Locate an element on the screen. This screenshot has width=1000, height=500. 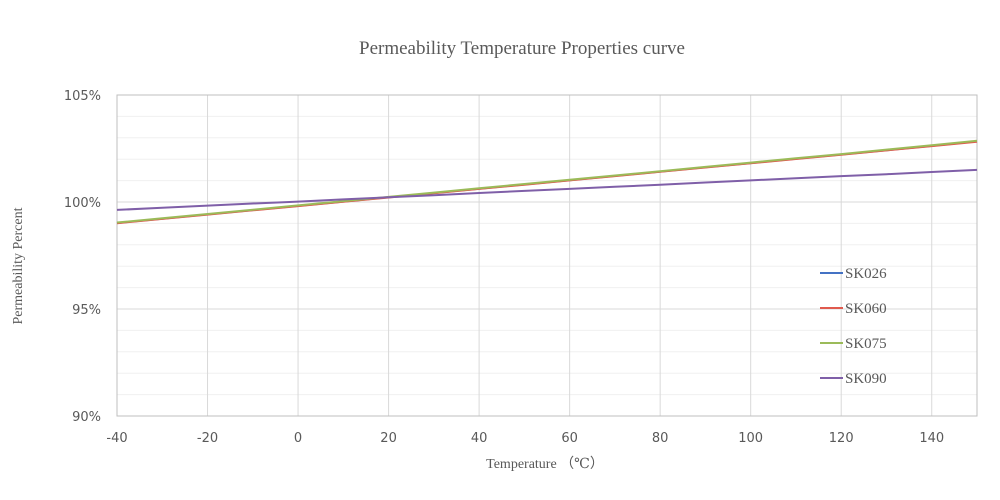
legend-item-sk060: SK060 is located at coordinates (853, 309).